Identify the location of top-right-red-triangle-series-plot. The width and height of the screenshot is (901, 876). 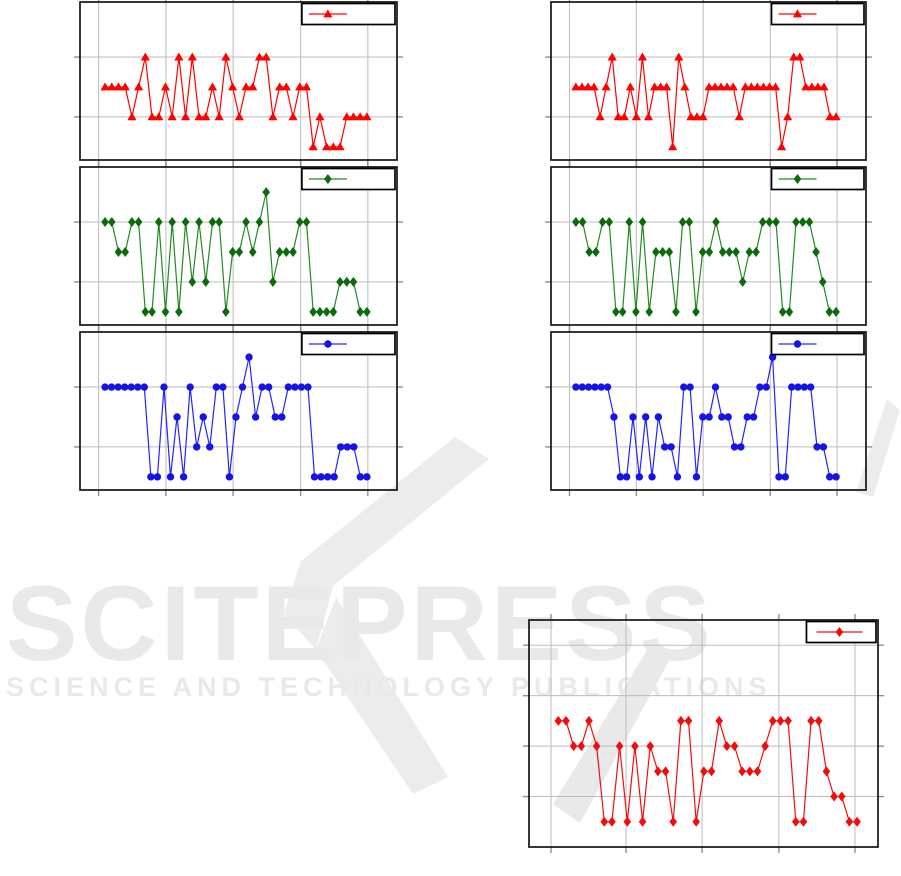
(708, 83).